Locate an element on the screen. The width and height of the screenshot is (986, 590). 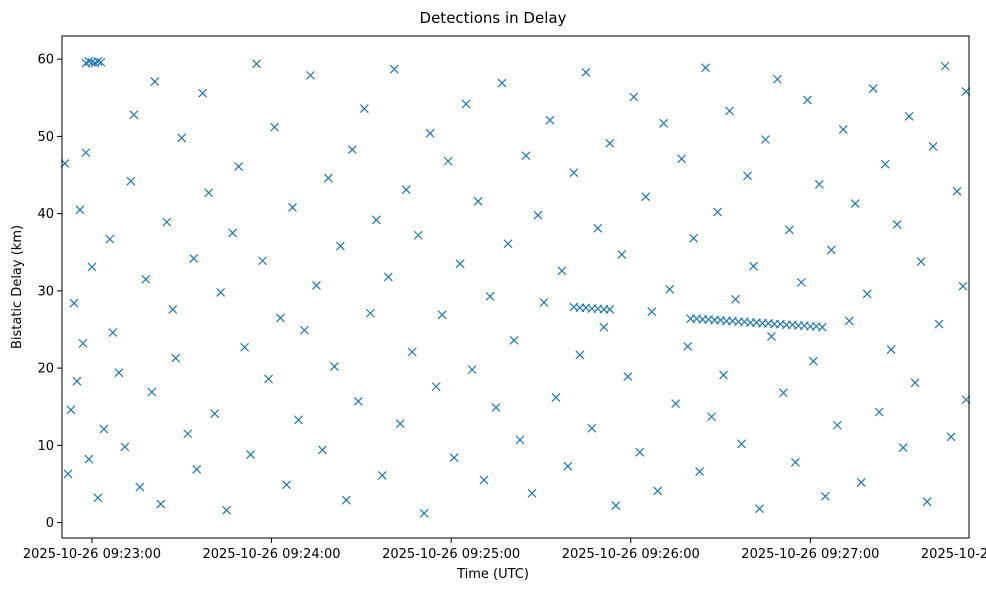
y-tick-label: 20 is located at coordinates (45, 369).